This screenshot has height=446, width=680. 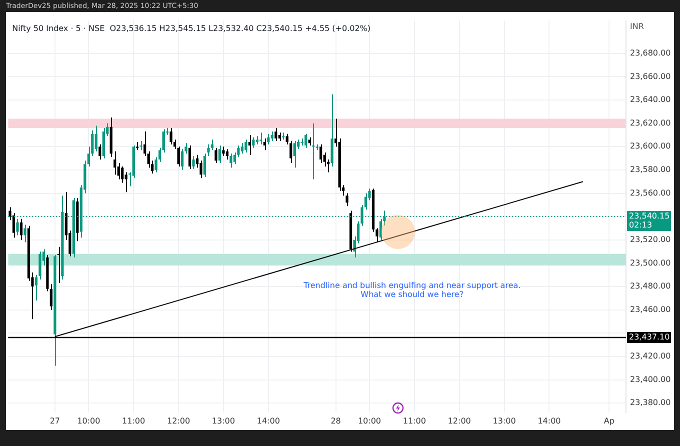 What do you see at coordinates (650, 403) in the screenshot?
I see `y-tick-label: 23,380.00` at bounding box center [650, 403].